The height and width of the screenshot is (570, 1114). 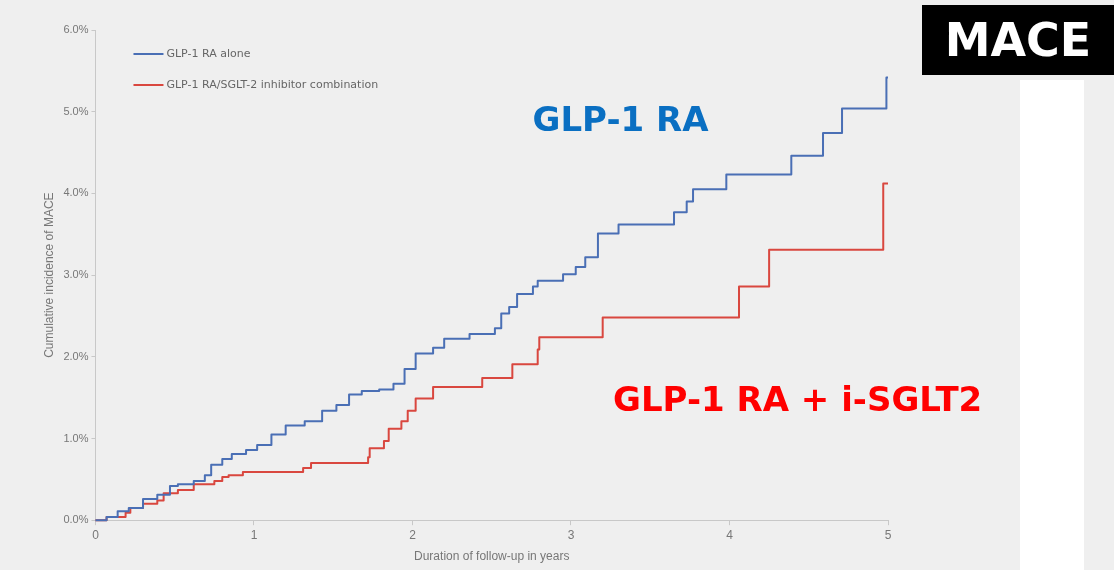 I want to click on y-tick-label: 0.0%, so click(x=76, y=519).